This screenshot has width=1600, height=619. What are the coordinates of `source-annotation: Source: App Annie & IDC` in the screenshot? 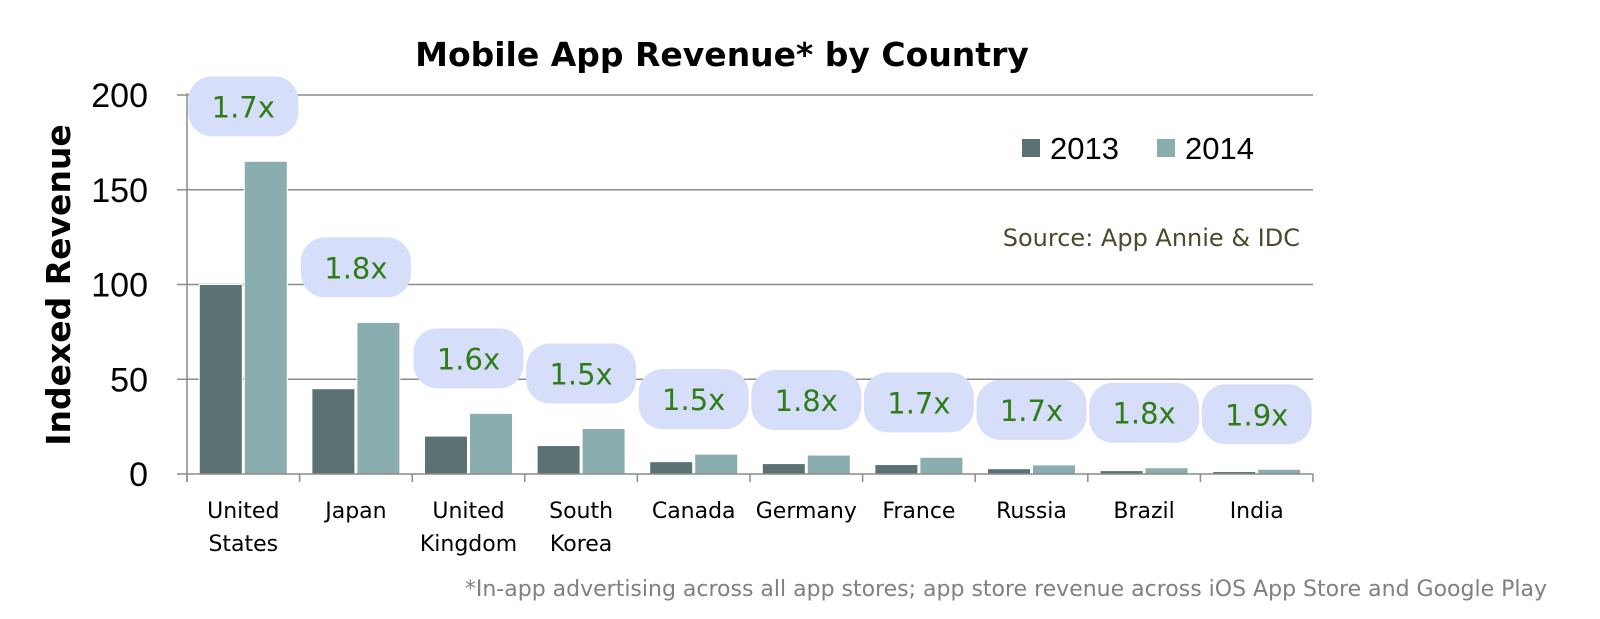 It's located at (1151, 238).